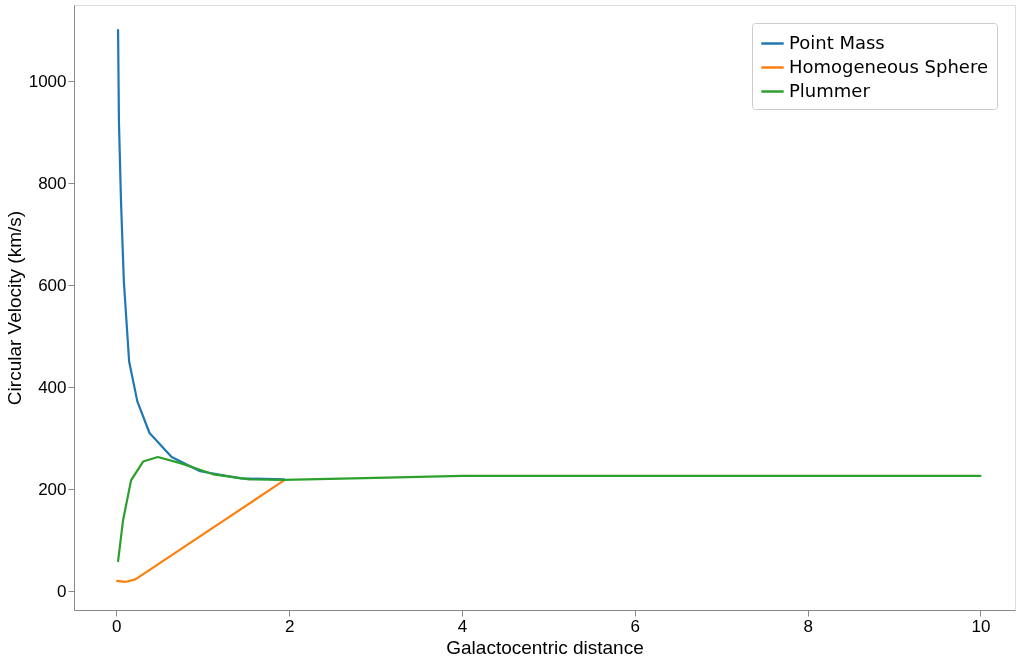  What do you see at coordinates (837, 42) in the screenshot?
I see `legend-label: Point Mass` at bounding box center [837, 42].